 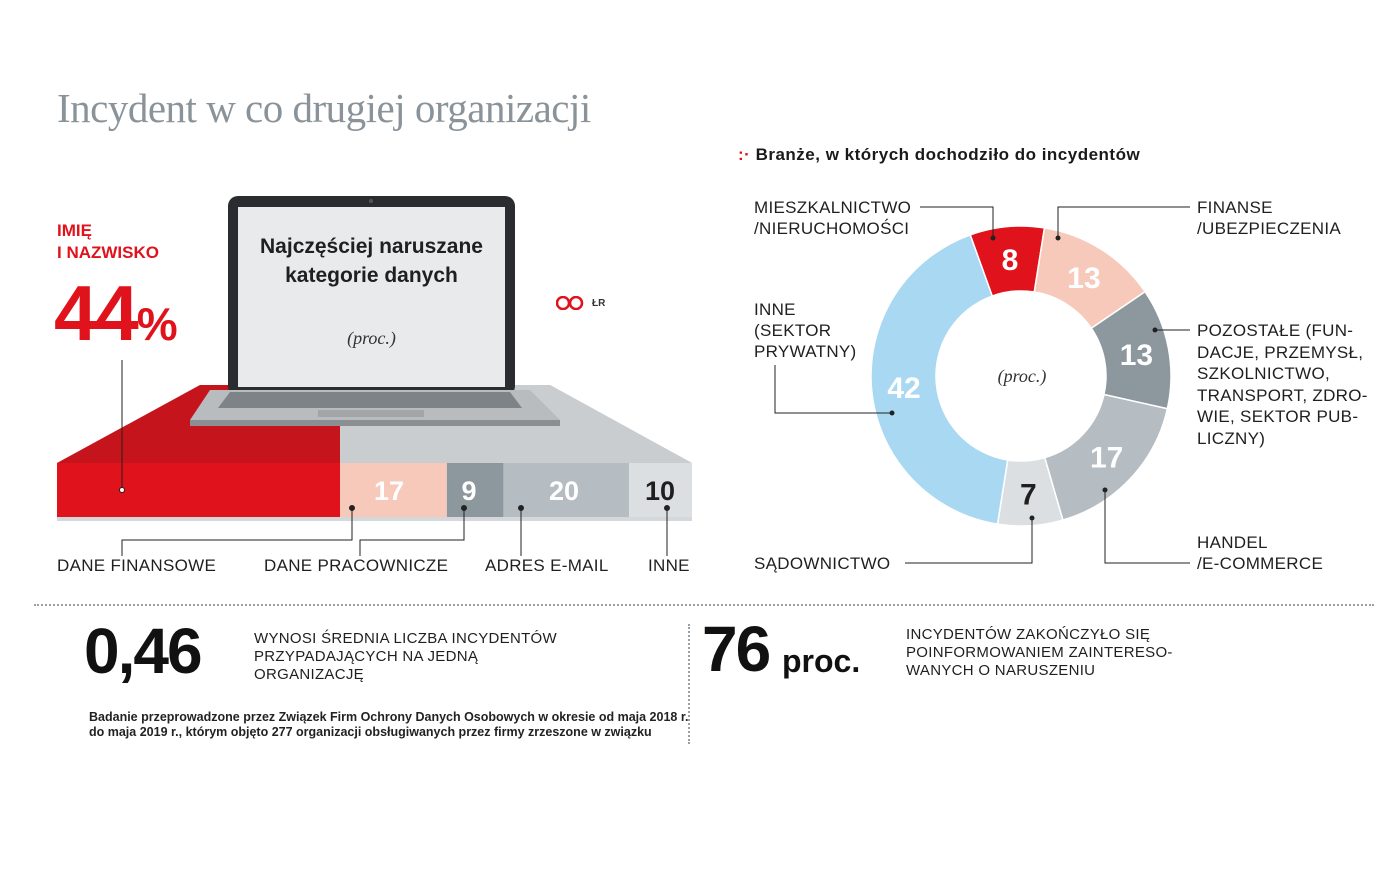 I want to click on highlight-label: IMIĘ I NAZWISKO, so click(x=108, y=242).